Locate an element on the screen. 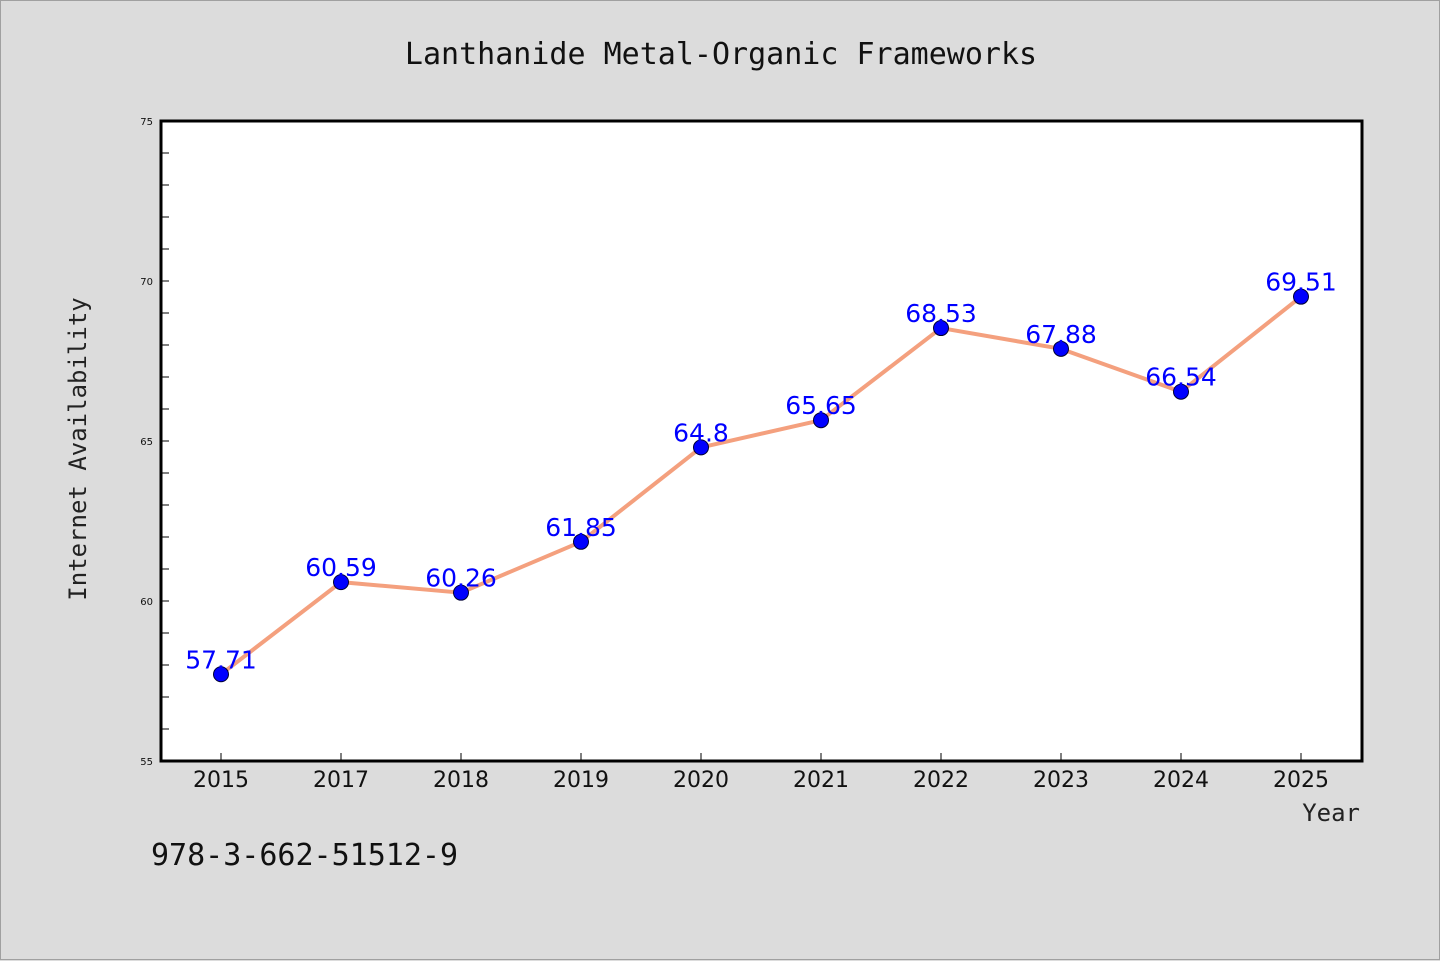  x-axis-label: Year is located at coordinates (1331, 813).